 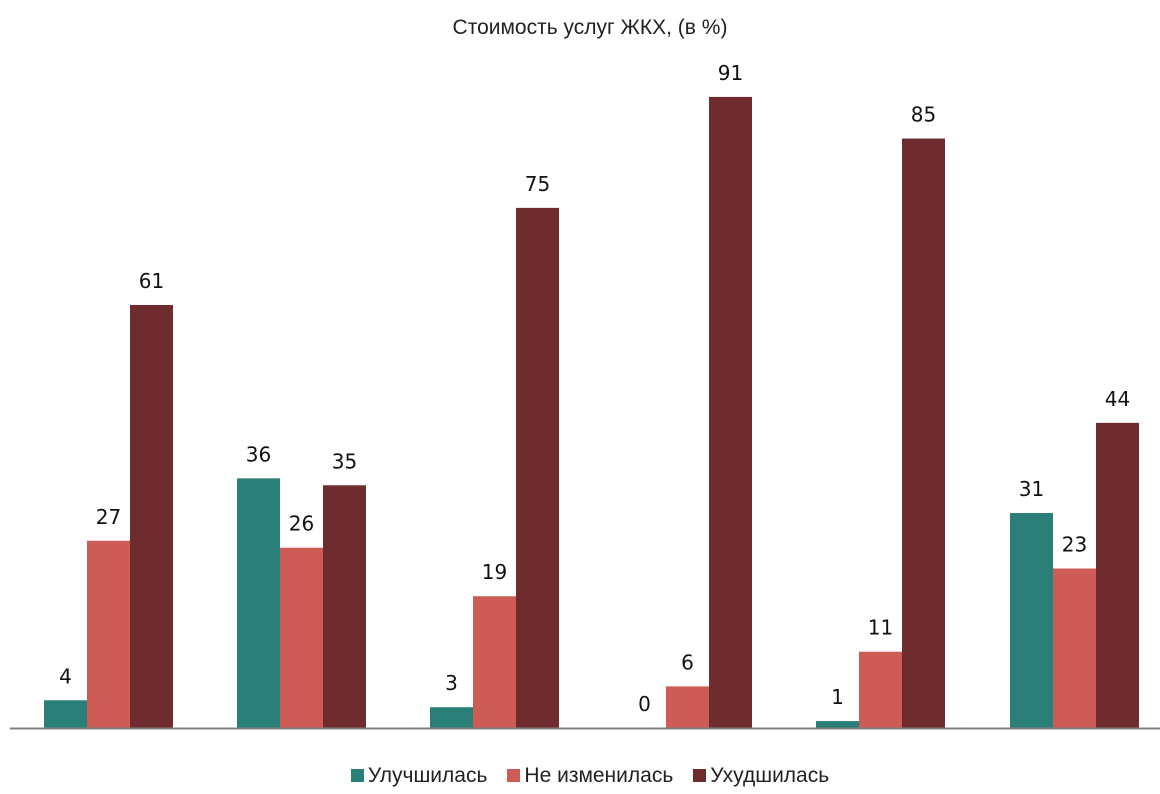 I want to click on data-label-3-2: 35, so click(x=344, y=461).